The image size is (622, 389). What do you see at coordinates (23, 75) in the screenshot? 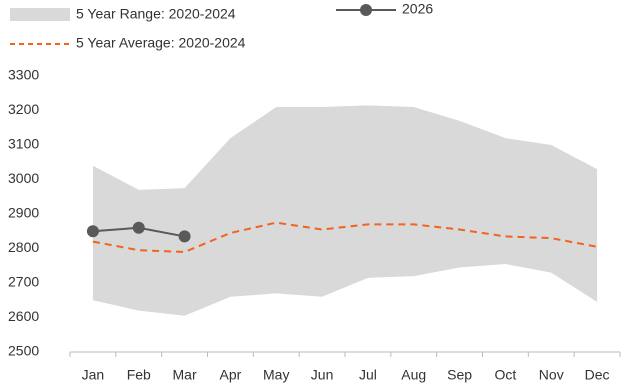
I see `y-tick-label: 3300` at bounding box center [23, 75].